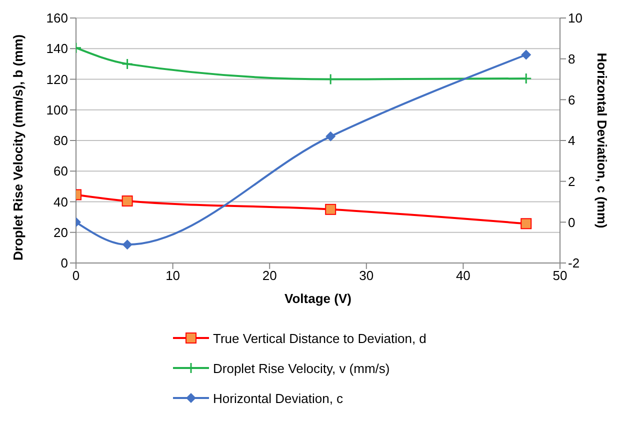 Image resolution: width=629 pixels, height=423 pixels. What do you see at coordinates (366, 276) in the screenshot?
I see `x-tick-label: 30` at bounding box center [366, 276].